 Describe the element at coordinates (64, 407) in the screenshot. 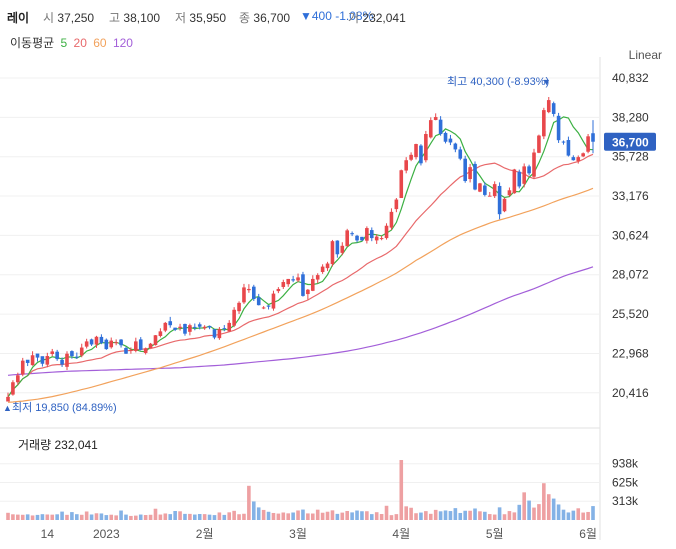

I see `low-annotation: 최저 19,850 (84.89%)` at that location.